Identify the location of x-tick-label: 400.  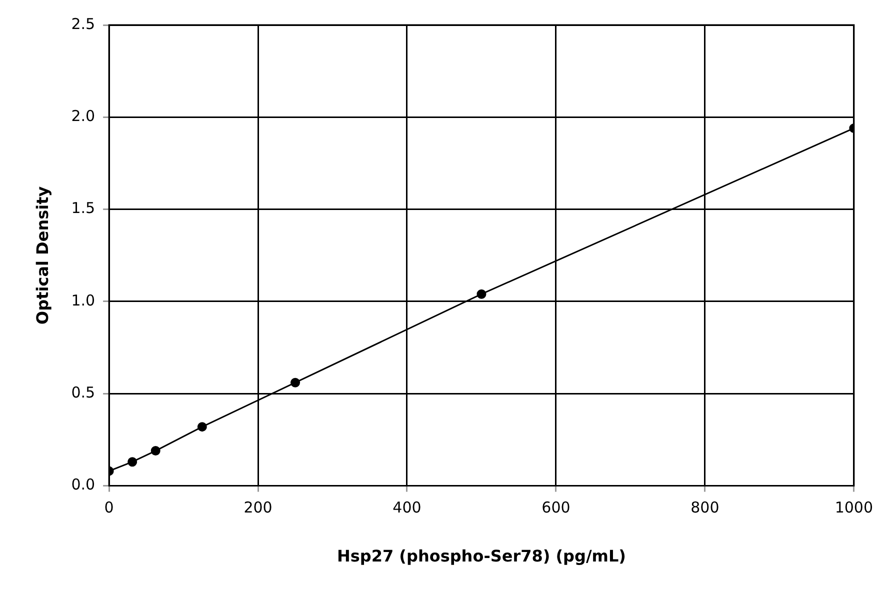
(407, 507).